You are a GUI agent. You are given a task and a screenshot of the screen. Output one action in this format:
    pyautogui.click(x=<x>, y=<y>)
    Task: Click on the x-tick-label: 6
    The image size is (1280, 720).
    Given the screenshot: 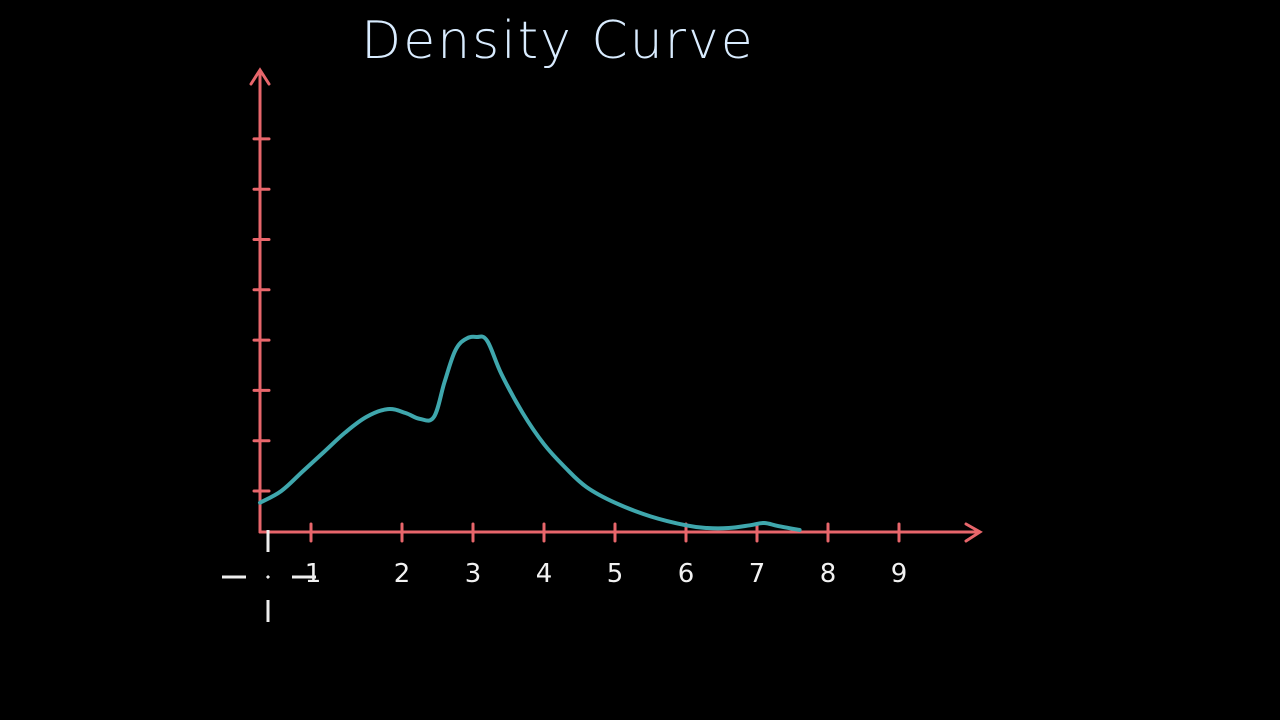 What is the action you would take?
    pyautogui.click(x=686, y=574)
    